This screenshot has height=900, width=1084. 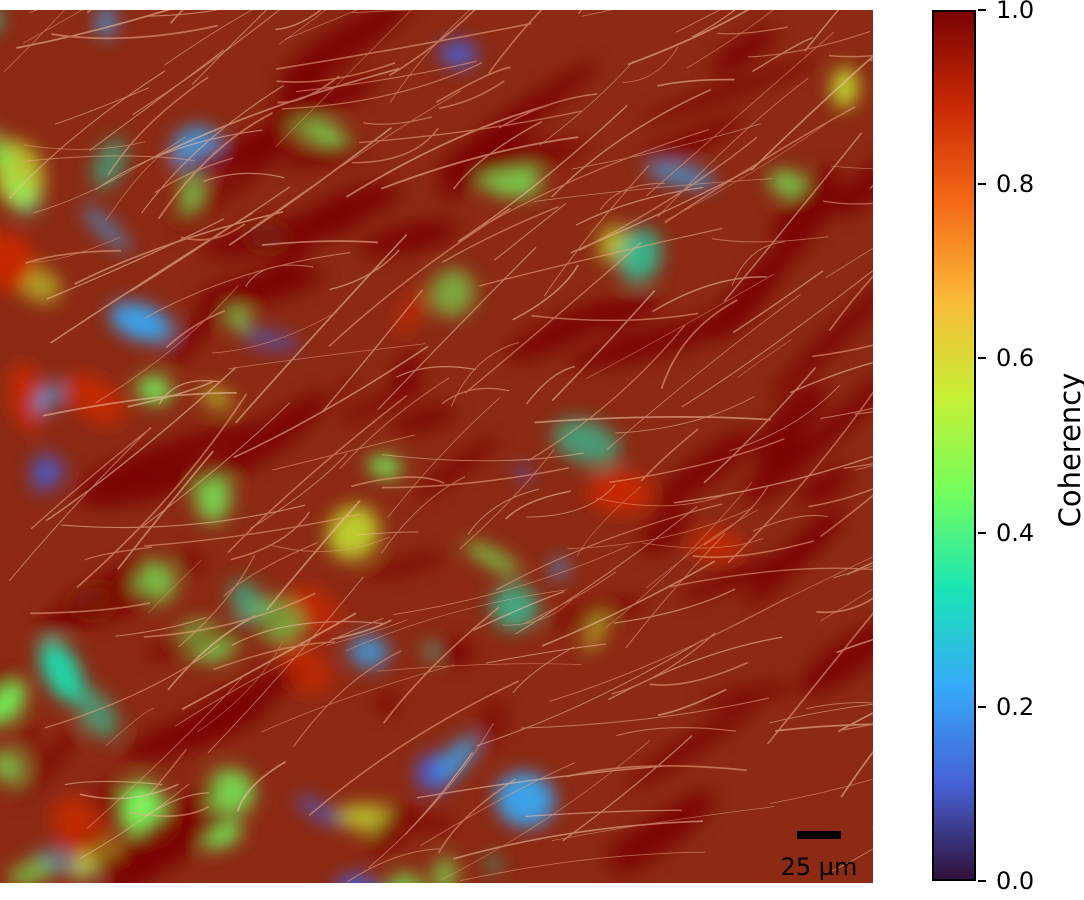 What do you see at coordinates (982, 184) in the screenshot?
I see `colorbar-tick` at bounding box center [982, 184].